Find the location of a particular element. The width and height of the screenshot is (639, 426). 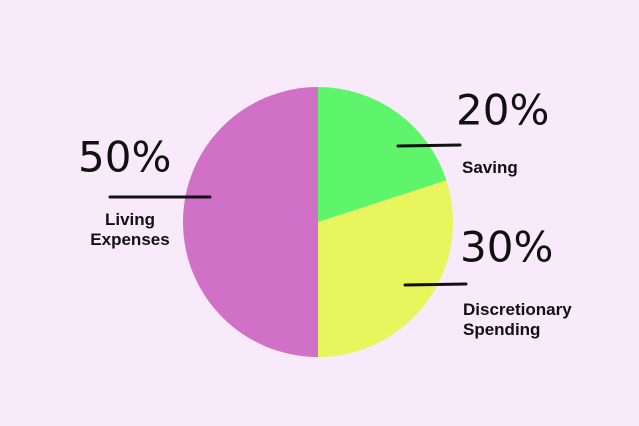

category-label: Saving is located at coordinates (490, 167).